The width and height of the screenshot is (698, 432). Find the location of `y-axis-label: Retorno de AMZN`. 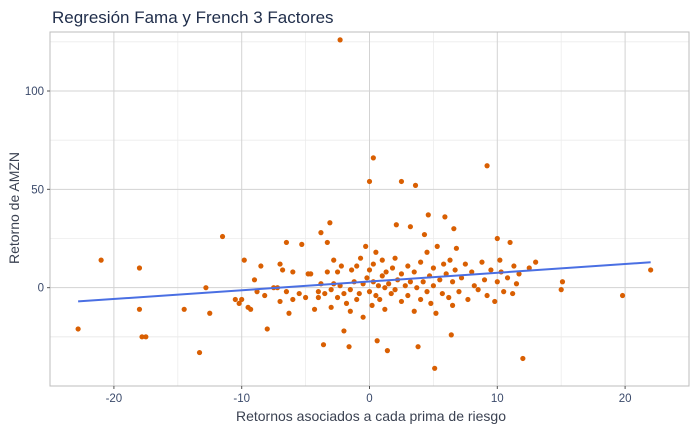

y-axis-label: Retorno de AMZN is located at coordinates (14, 208).